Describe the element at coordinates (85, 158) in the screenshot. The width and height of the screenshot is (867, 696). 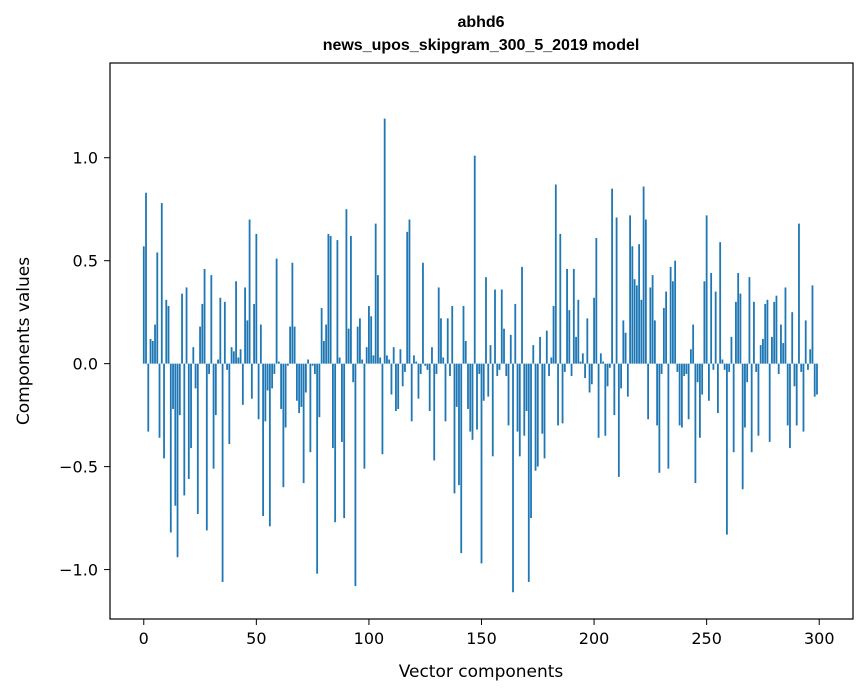
I see `y-tick-label: 1.0` at that location.